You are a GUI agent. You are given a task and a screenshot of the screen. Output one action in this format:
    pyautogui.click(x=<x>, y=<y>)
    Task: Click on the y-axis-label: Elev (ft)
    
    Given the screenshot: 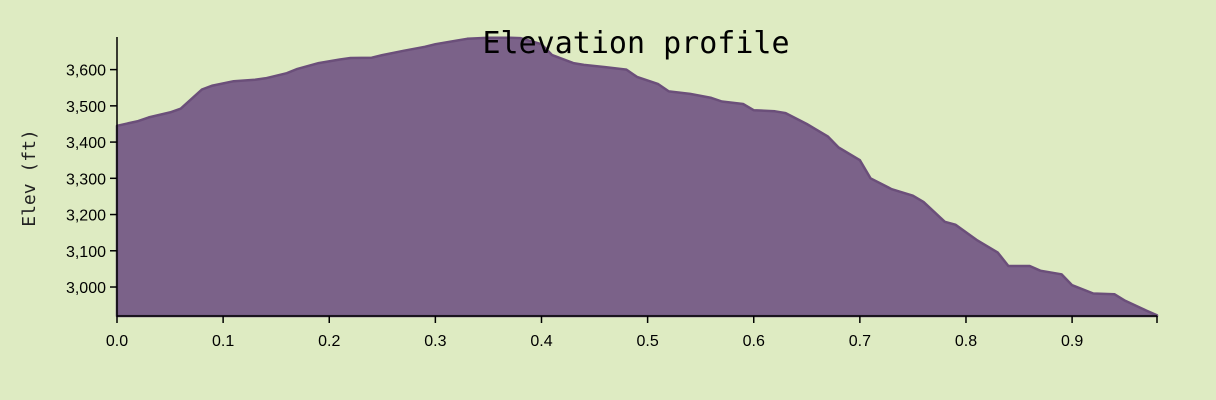 What is the action you would take?
    pyautogui.click(x=29, y=178)
    